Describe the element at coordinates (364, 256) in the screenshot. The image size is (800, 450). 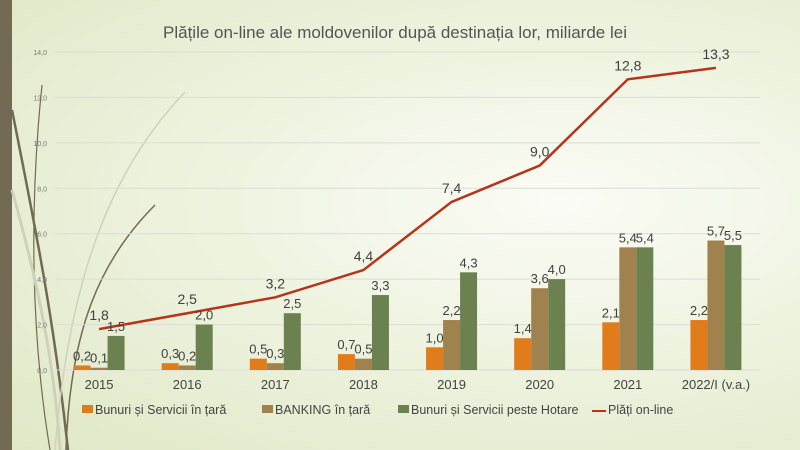
I see `line-data-label: 4,4` at that location.